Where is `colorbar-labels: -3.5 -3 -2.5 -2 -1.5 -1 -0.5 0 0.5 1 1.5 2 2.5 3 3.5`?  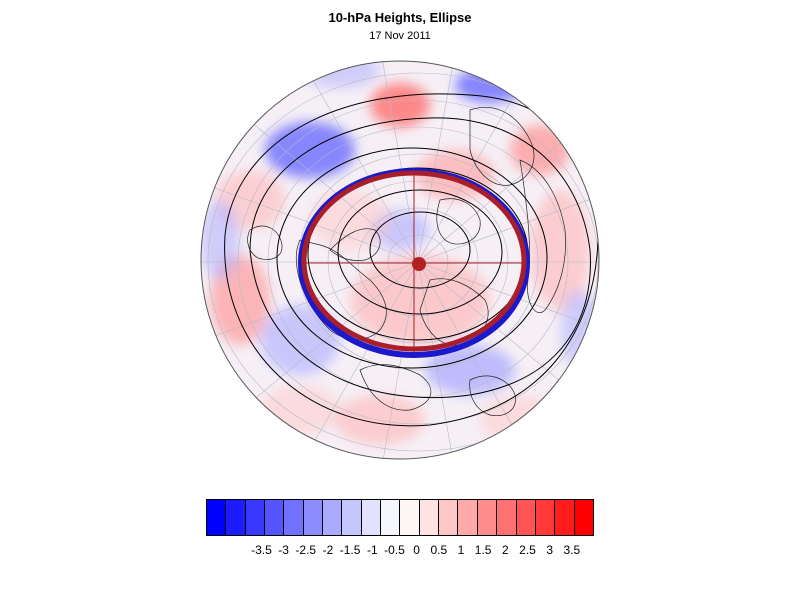
colorbar-labels: -3.5 -3 -2.5 -2 -1.5 -1 -0.5 0 0.5 1 1.5 2 2.5 3 3.5 is located at coordinates (400, 552).